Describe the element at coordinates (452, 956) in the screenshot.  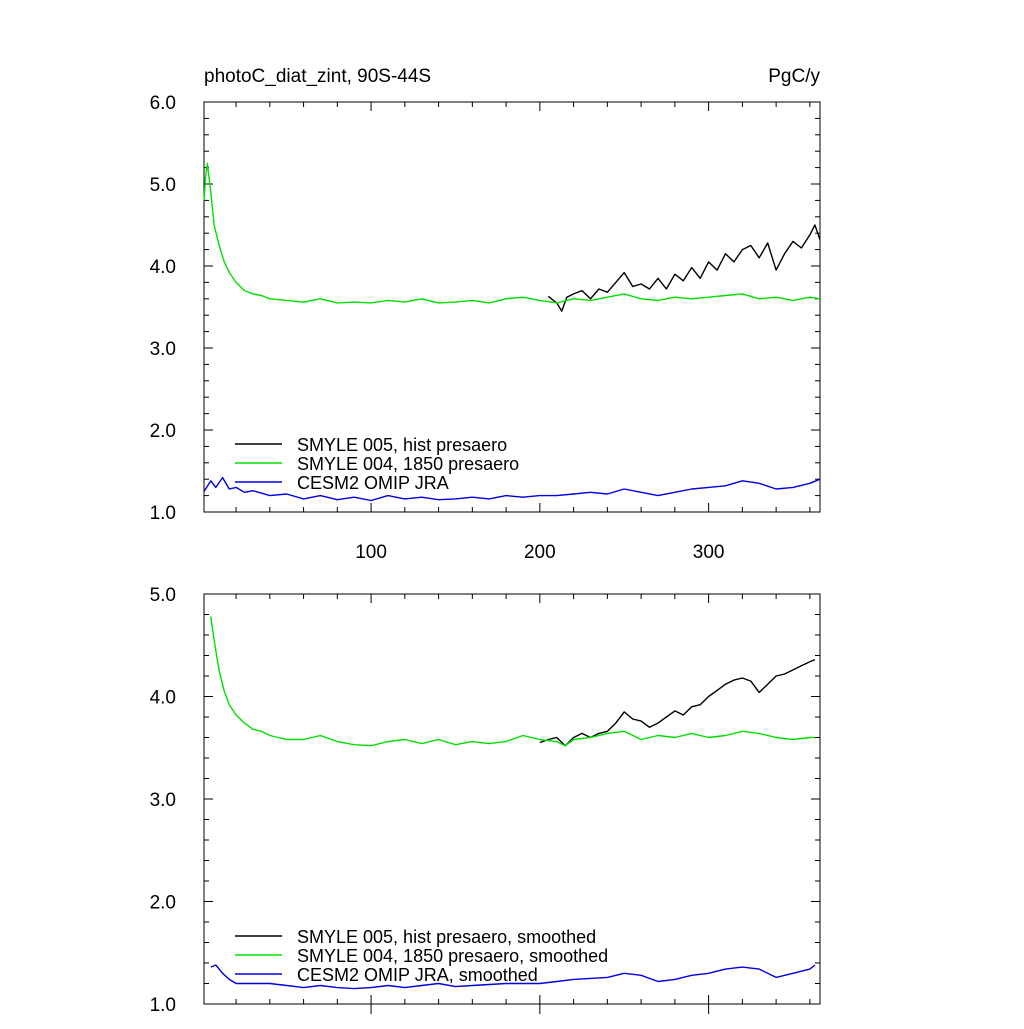
I see `legend-label-2: SMYLE 004, 1850 presaero, smoothed` at that location.